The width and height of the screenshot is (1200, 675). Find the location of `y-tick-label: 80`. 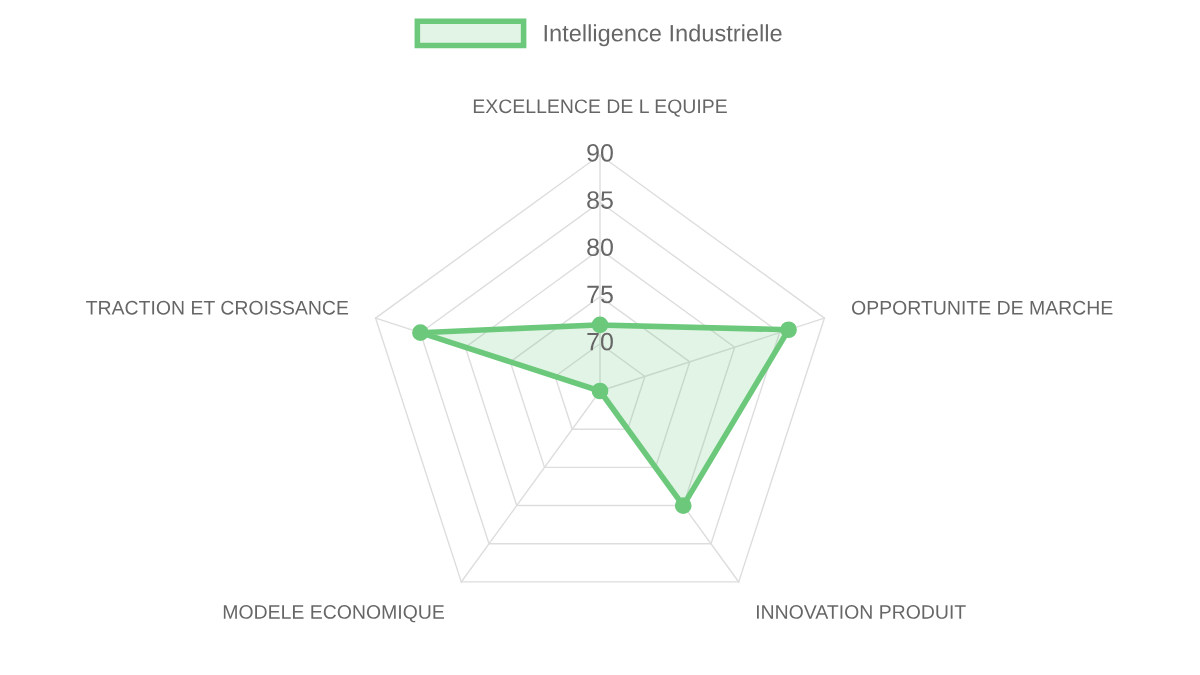

y-tick-label: 80 is located at coordinates (600, 247).